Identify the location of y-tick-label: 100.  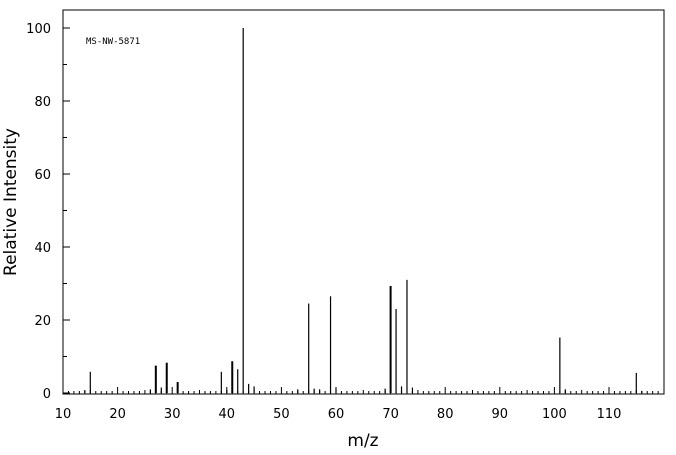
(38, 29).